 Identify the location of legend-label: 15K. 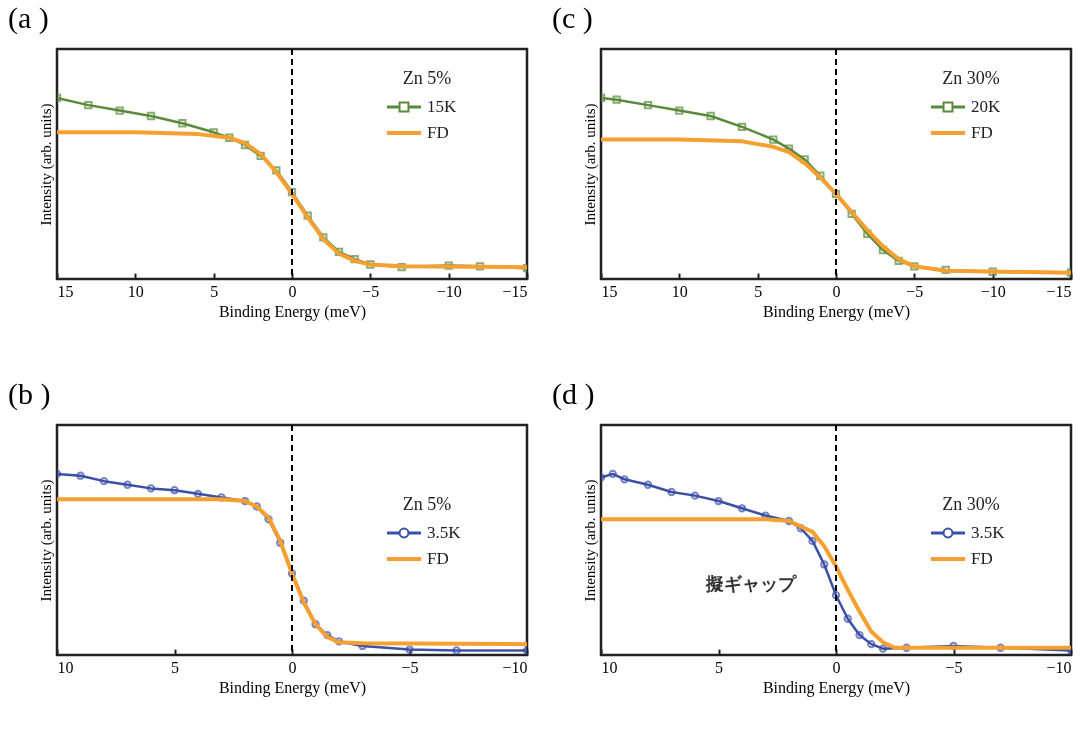
(442, 106).